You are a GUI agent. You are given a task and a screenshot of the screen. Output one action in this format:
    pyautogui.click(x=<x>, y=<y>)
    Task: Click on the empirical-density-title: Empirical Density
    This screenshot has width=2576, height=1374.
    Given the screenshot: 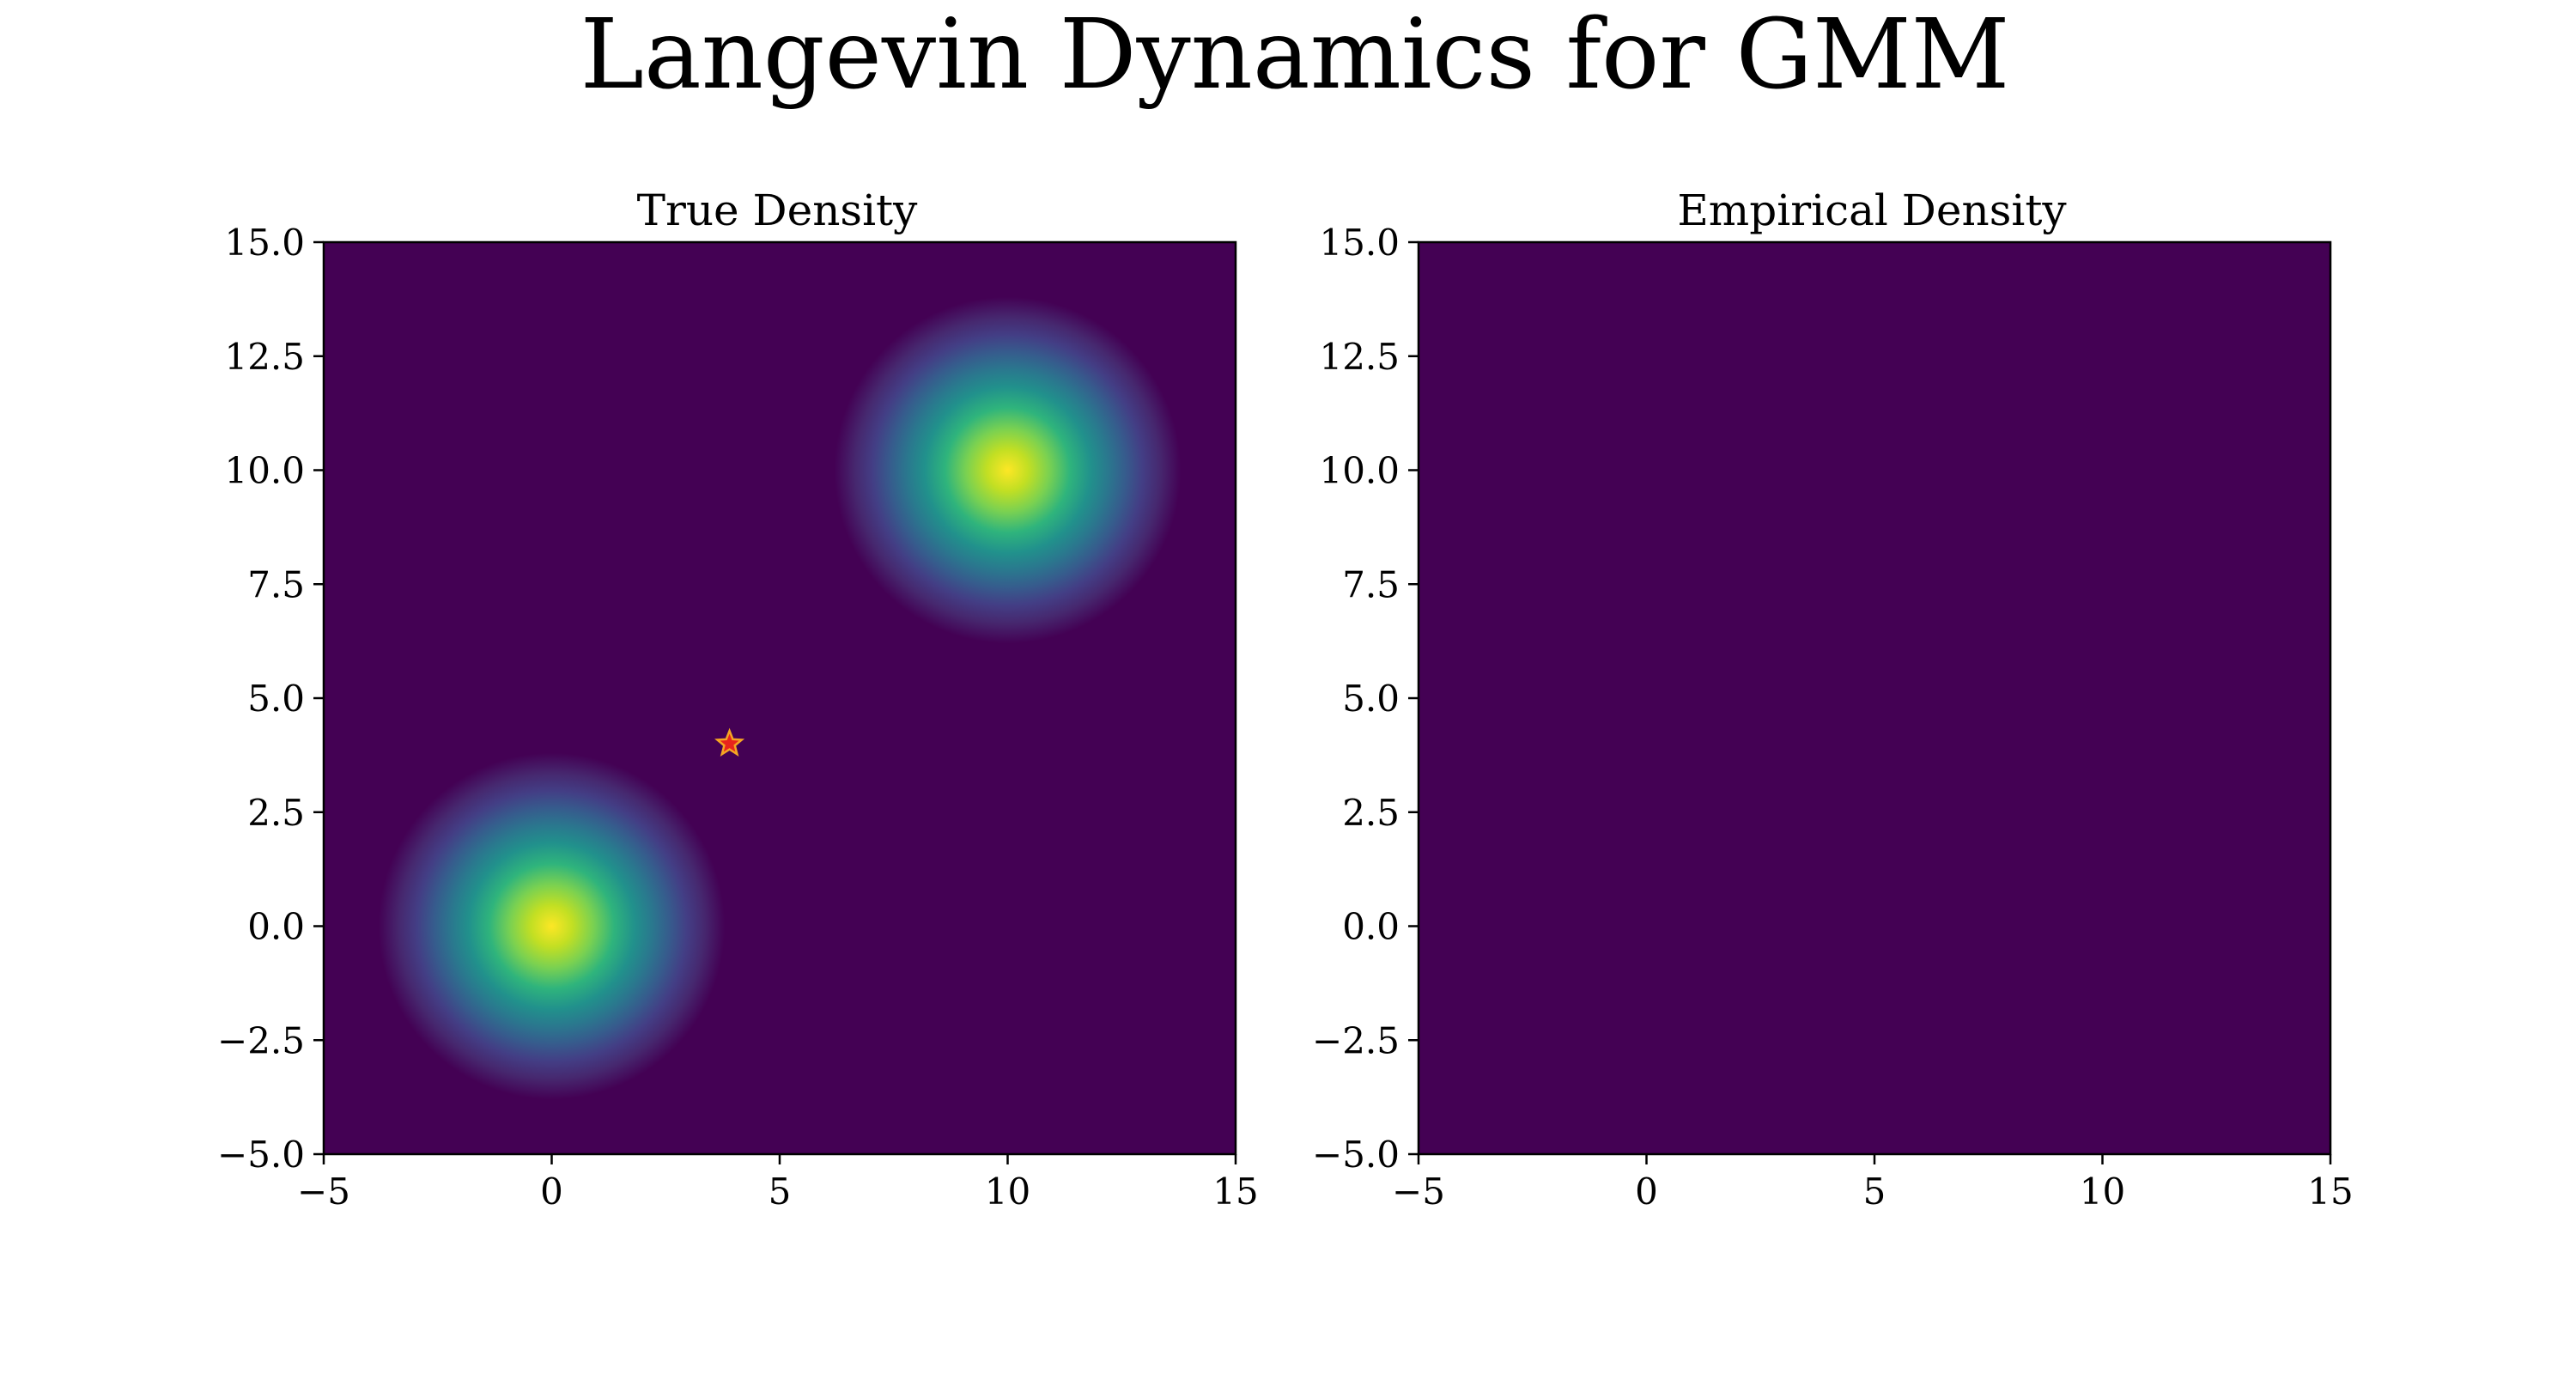 What is the action you would take?
    pyautogui.click(x=1872, y=210)
    